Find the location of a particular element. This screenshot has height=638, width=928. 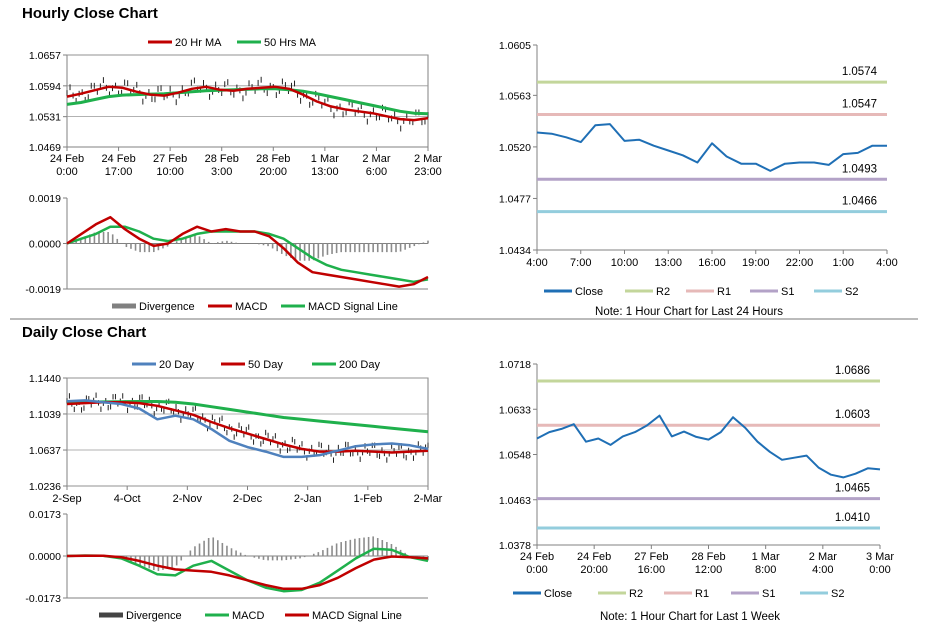

daily-price-x-tick-label: 2-Nov is located at coordinates (188, 499).